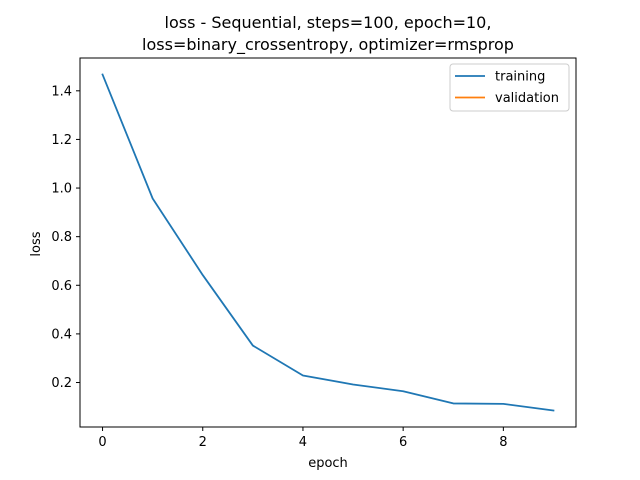  Describe the element at coordinates (61, 286) in the screenshot. I see `y-tick-label: 0.6` at that location.